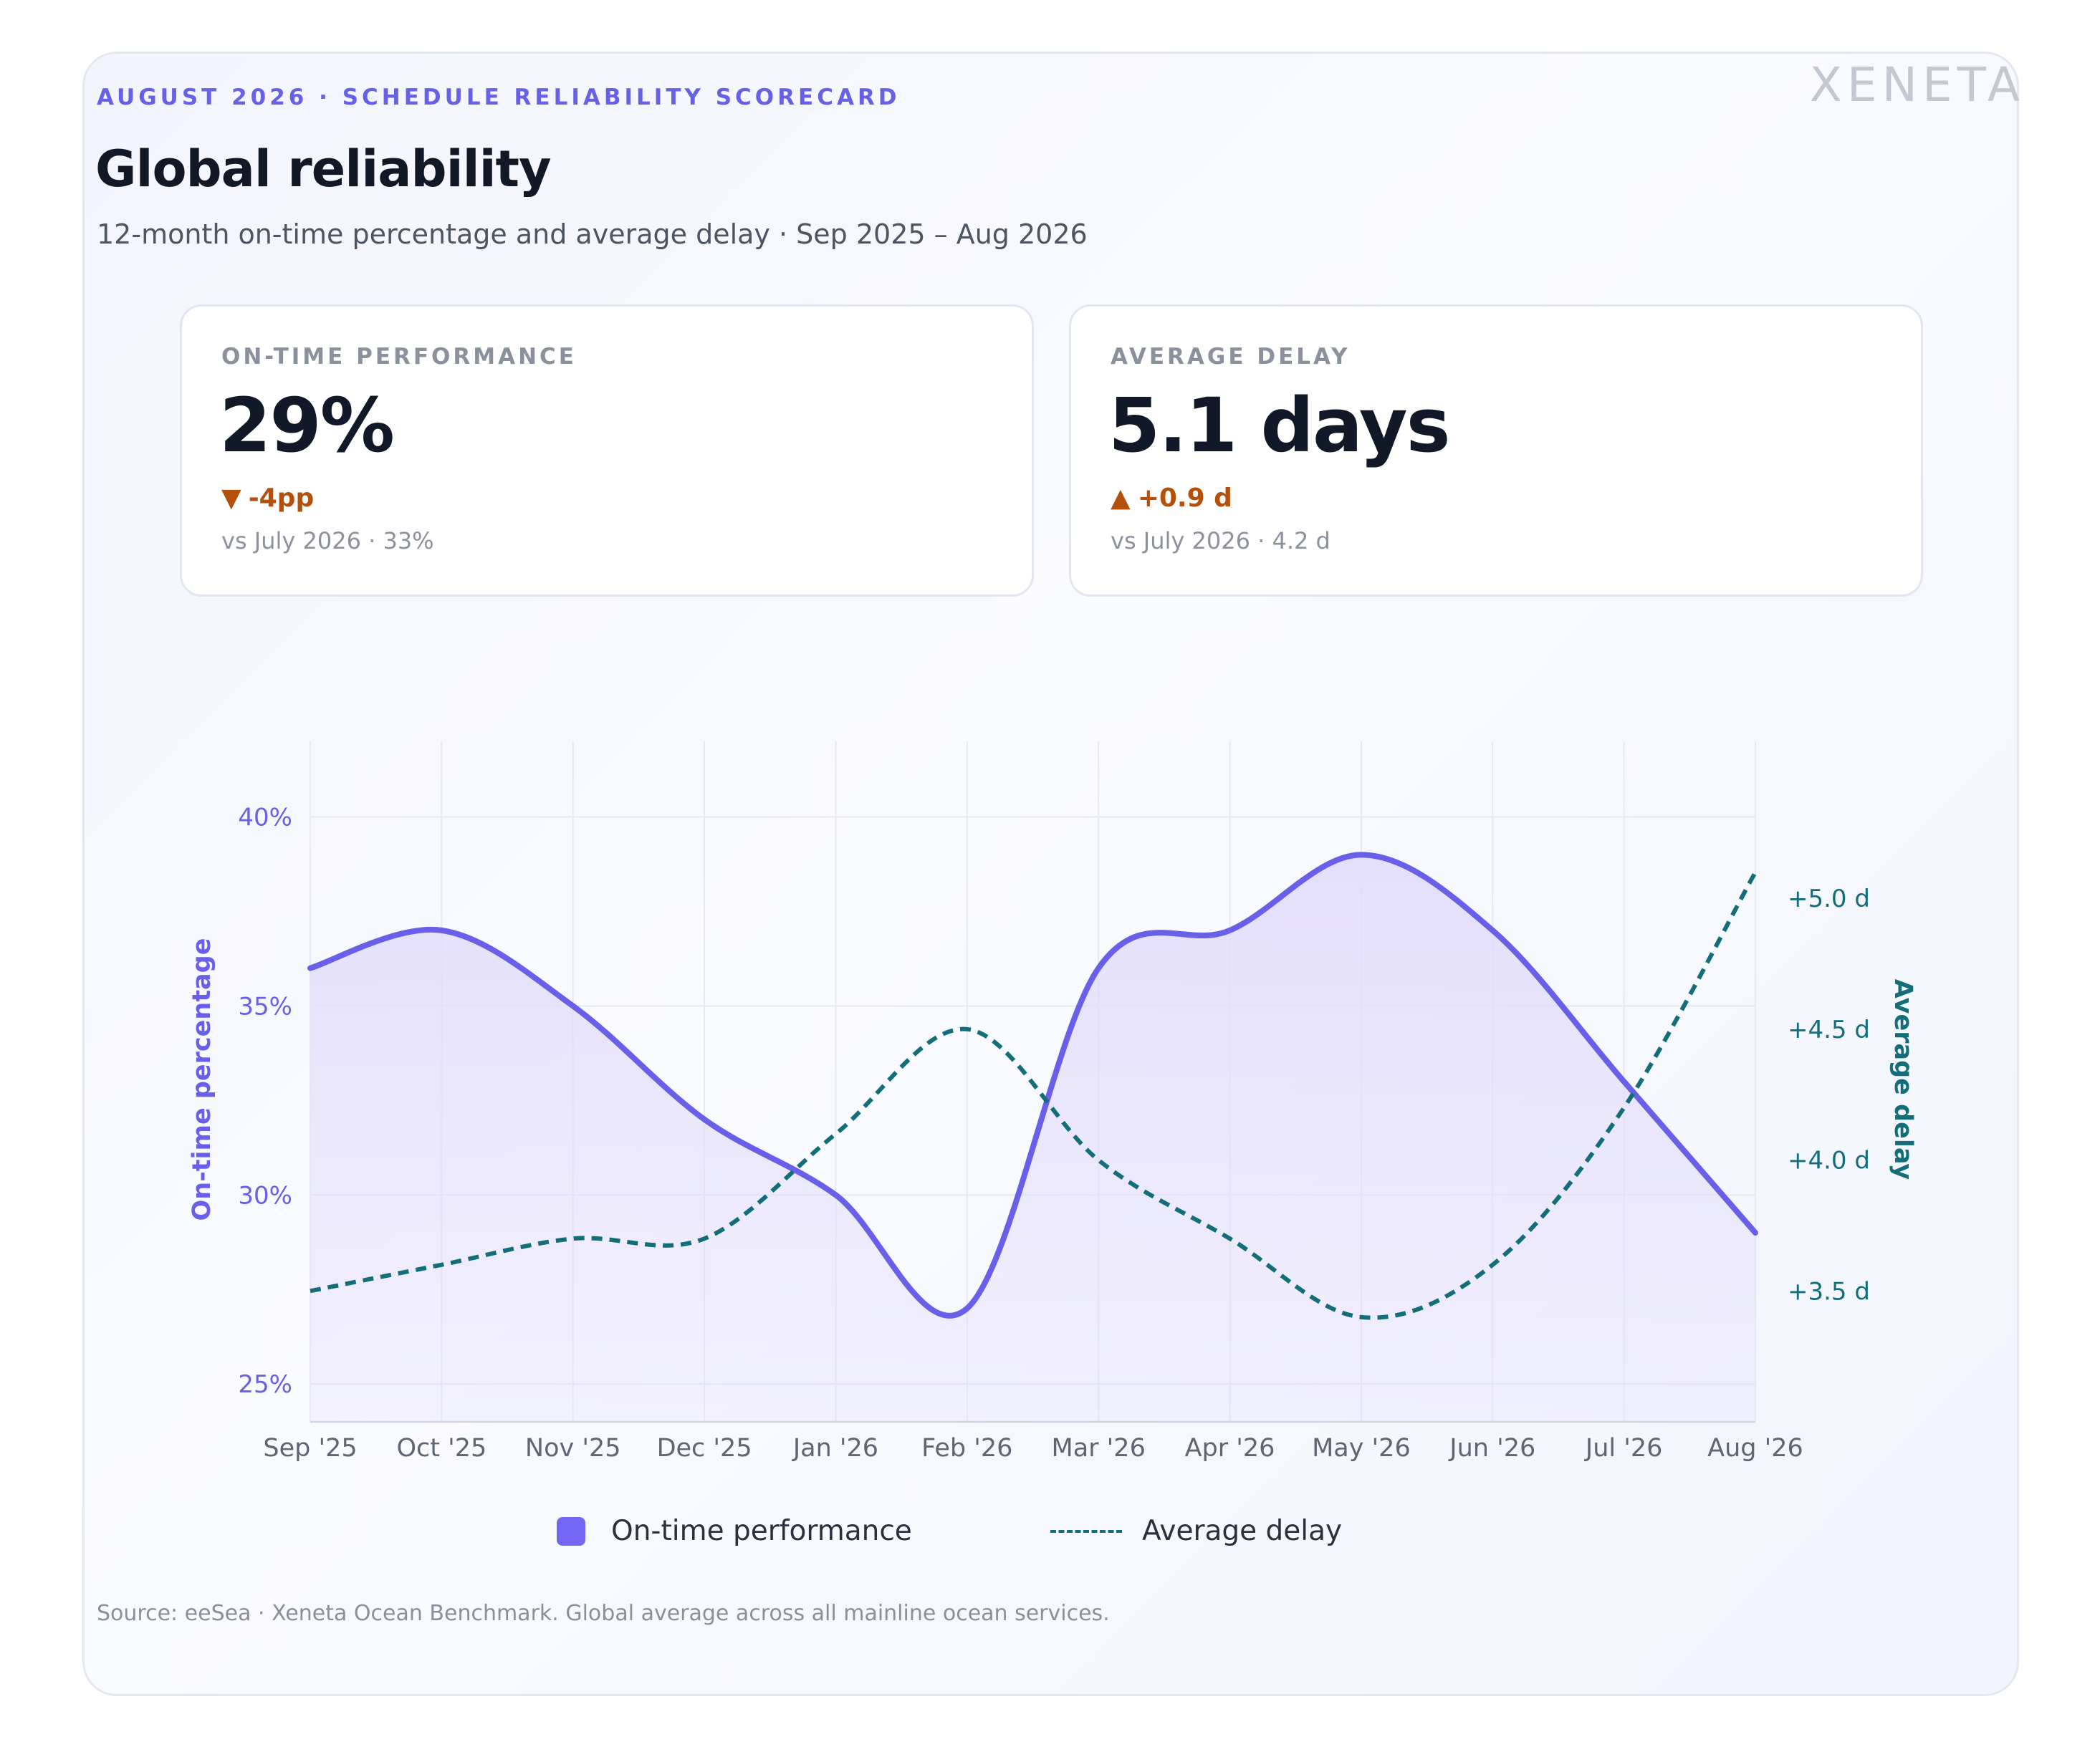 This screenshot has height=1747, width=2100. What do you see at coordinates (1121, 498) in the screenshot?
I see `triangle-up-icon: ▲` at bounding box center [1121, 498].